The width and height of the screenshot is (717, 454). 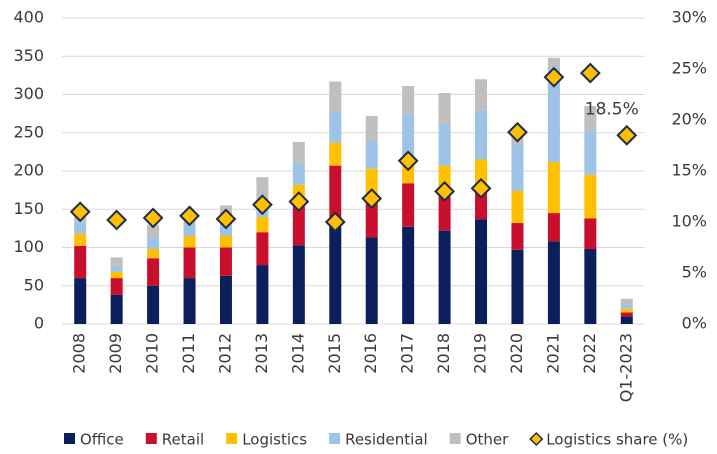 I want to click on y-tick-label: 350, so click(x=28, y=55).